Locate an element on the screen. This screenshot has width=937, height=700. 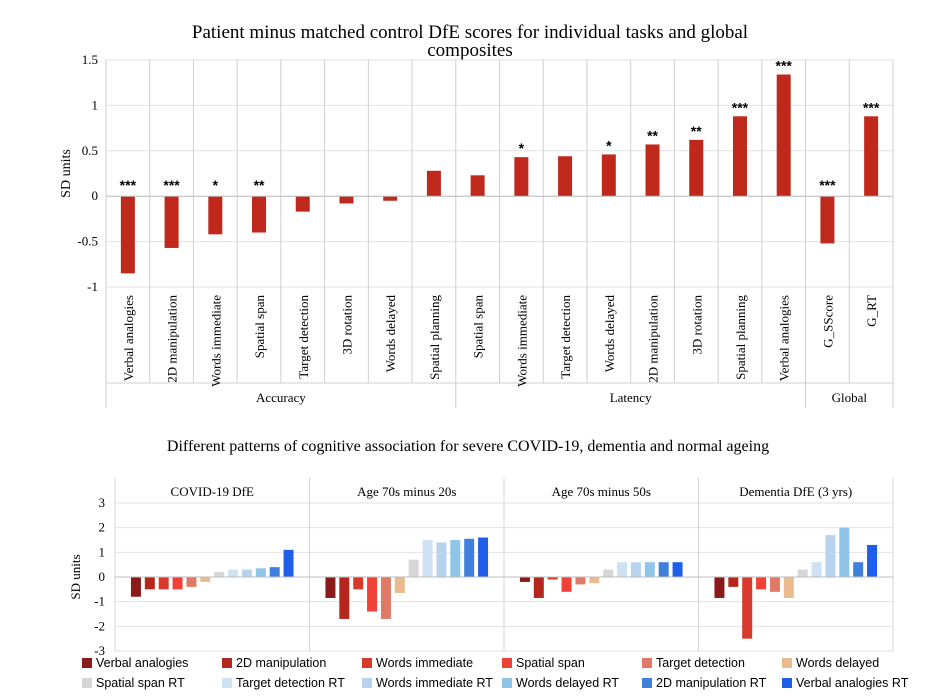
chart1-group-label: Accuracy is located at coordinates (281, 397).